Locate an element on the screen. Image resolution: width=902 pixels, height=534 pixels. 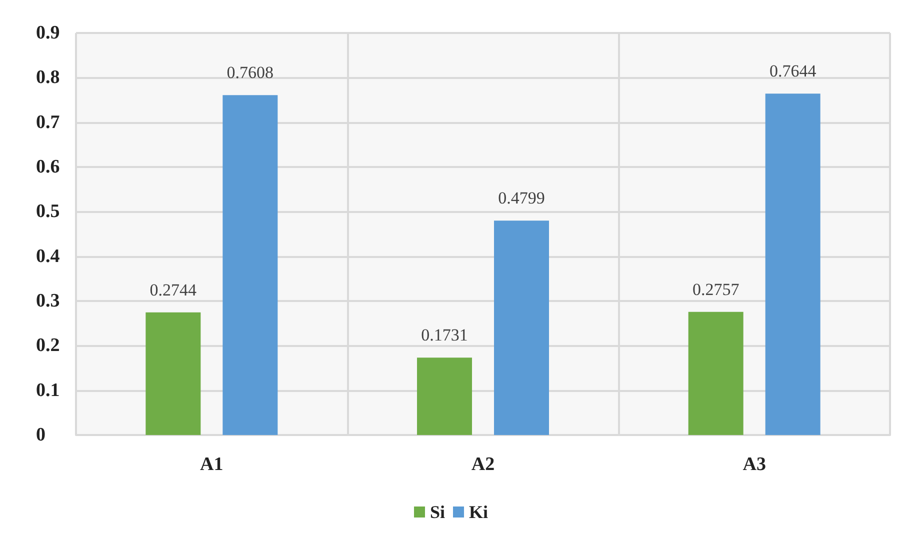
data-label: 0.7644 is located at coordinates (793, 71).